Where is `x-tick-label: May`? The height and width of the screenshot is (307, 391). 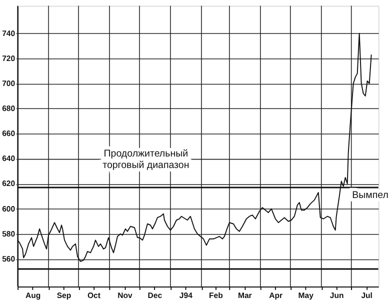
x-tick-label: May is located at coordinates (306, 295).